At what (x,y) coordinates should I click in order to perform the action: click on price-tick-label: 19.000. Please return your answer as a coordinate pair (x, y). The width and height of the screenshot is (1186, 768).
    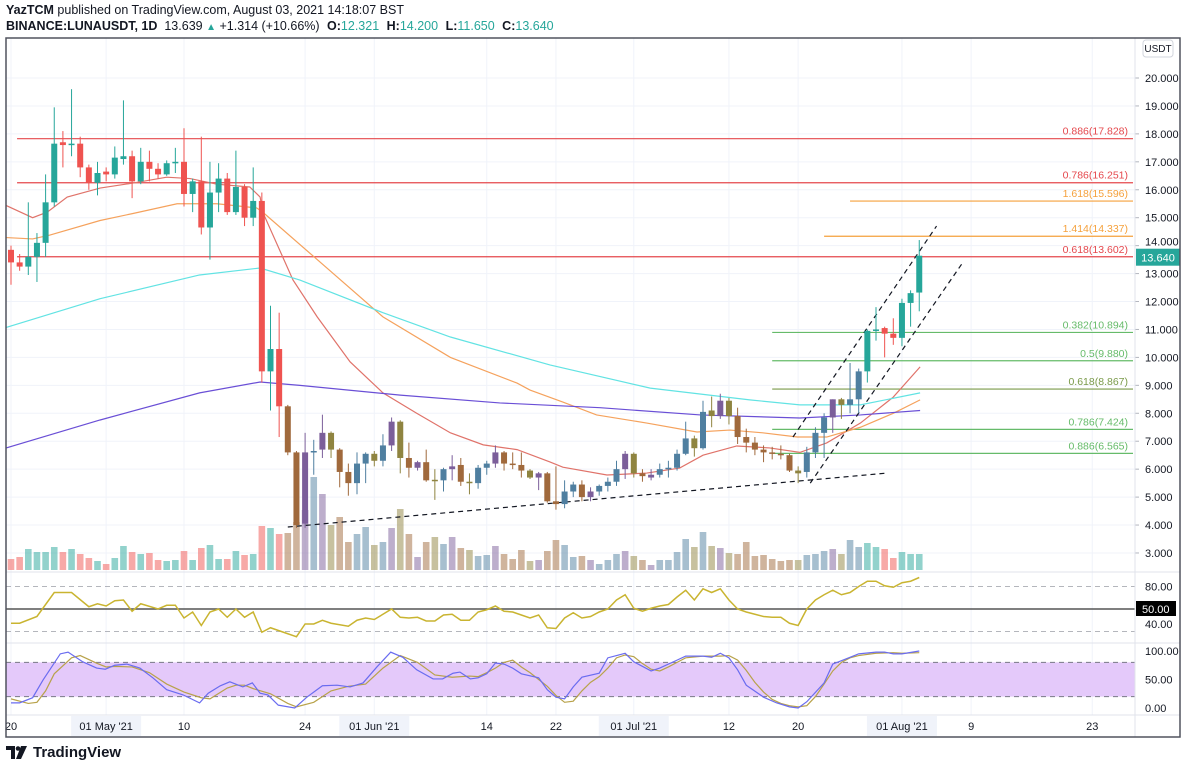
    Looking at the image, I should click on (1162, 107).